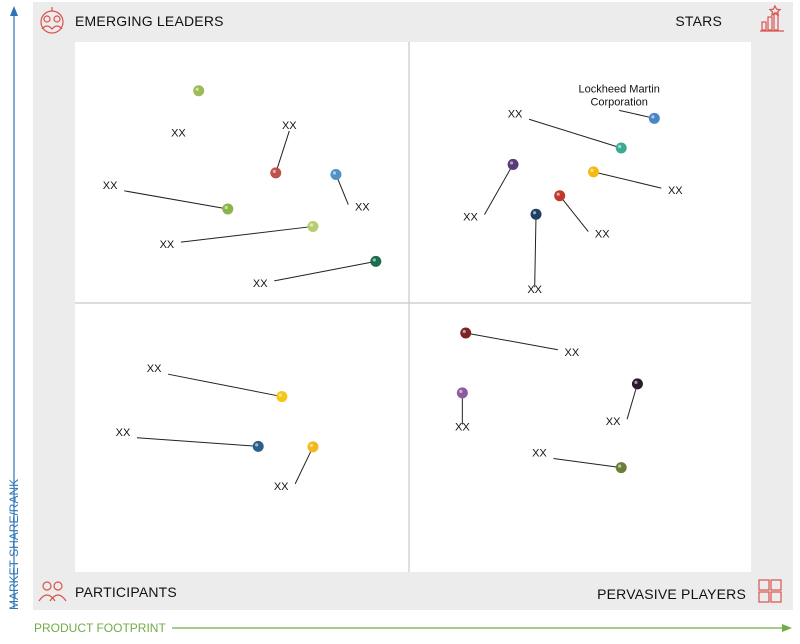 This screenshot has height=644, width=800. Describe the element at coordinates (14, 11) in the screenshot. I see `y-axis-arrowhead` at that location.